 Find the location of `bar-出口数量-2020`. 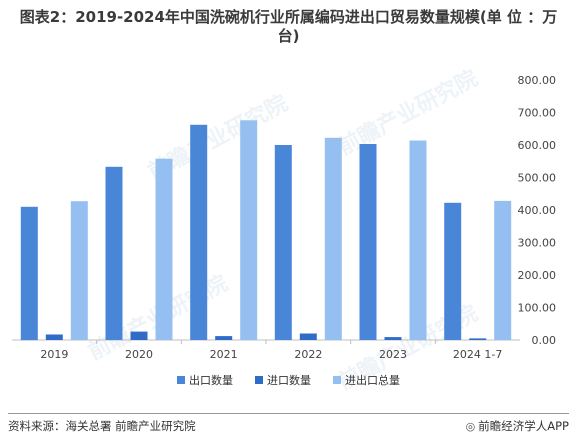

bar-出口数量-2020 is located at coordinates (114, 253).